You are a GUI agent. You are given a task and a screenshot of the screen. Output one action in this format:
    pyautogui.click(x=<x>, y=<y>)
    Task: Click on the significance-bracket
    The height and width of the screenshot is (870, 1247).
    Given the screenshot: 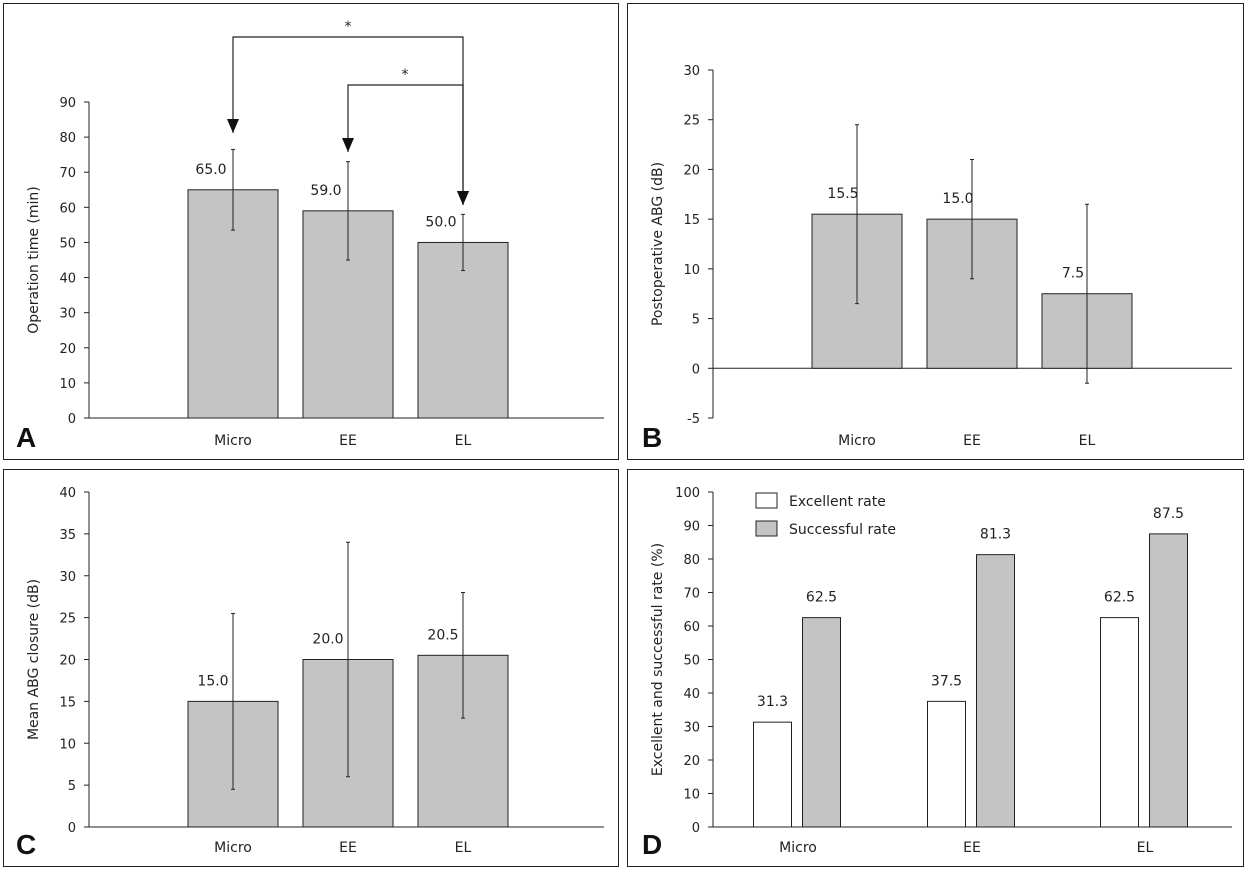 What is the action you would take?
    pyautogui.click(x=405, y=144)
    